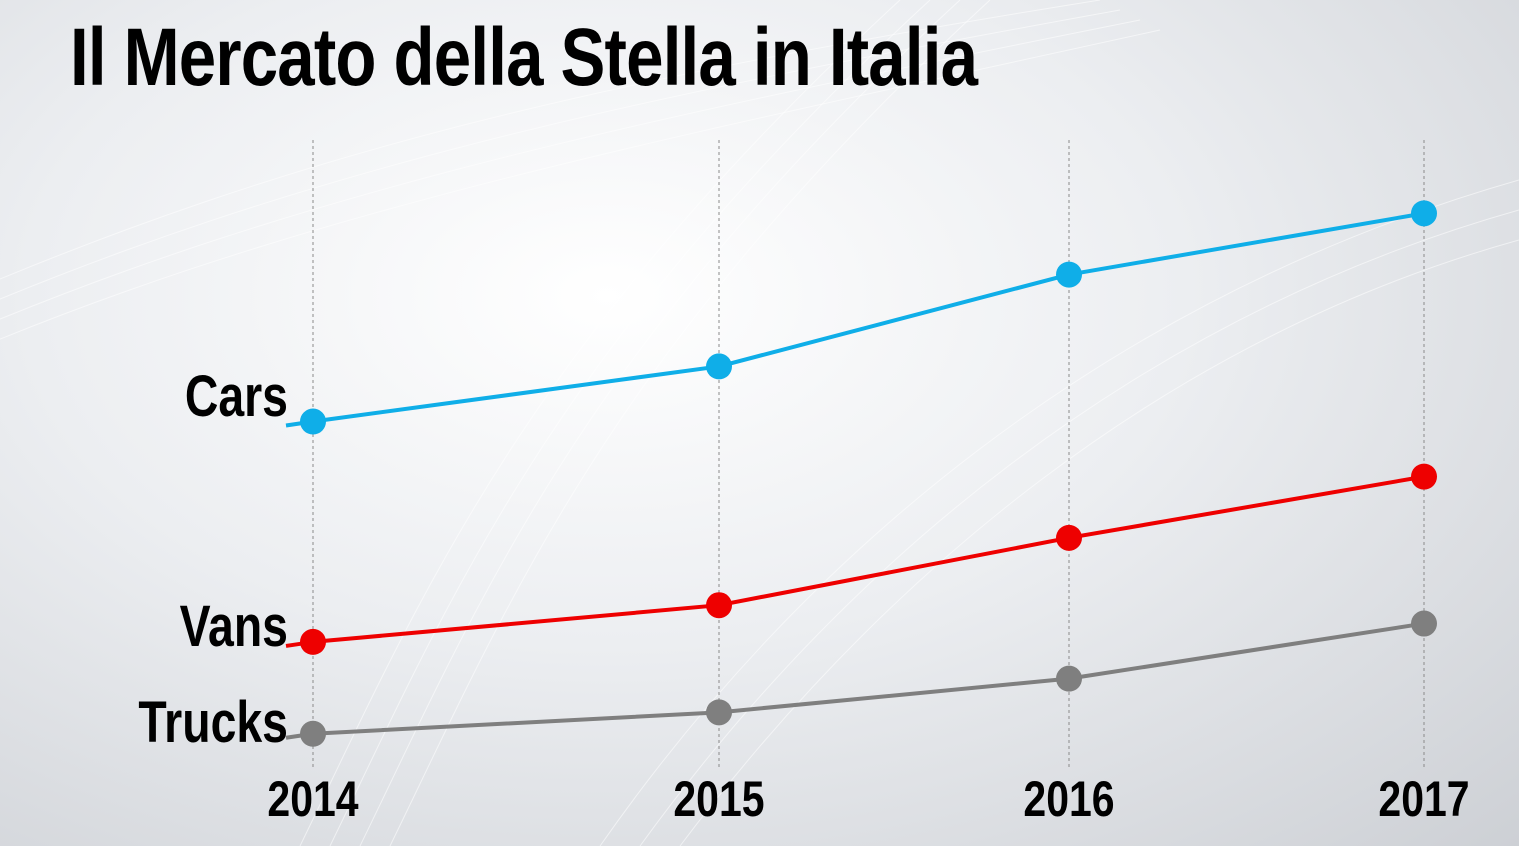 Image resolution: width=1519 pixels, height=846 pixels. What do you see at coordinates (313, 799) in the screenshot?
I see `x-tick-2014: 2014` at bounding box center [313, 799].